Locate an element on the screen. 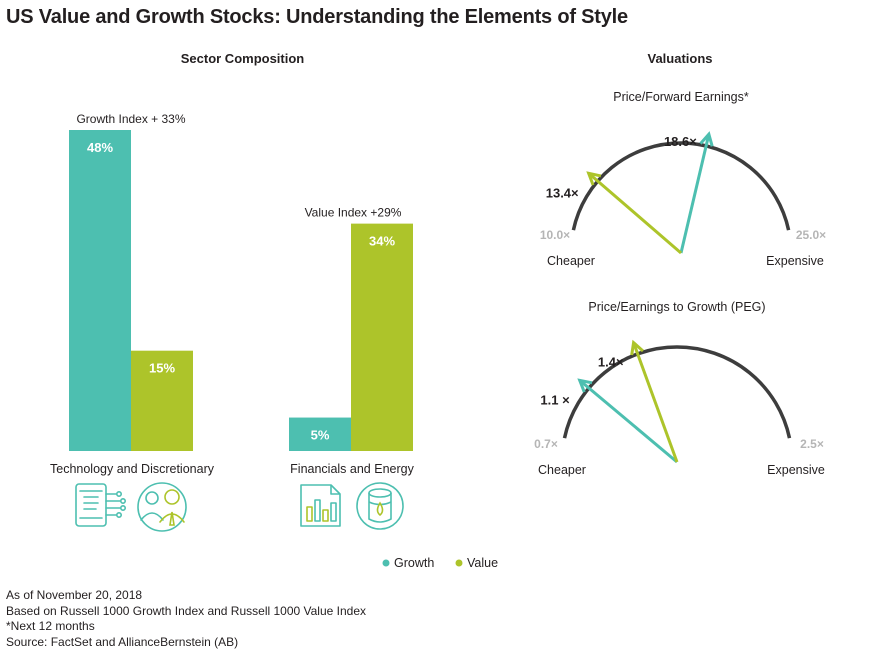  legend-label: Value is located at coordinates (482, 563).